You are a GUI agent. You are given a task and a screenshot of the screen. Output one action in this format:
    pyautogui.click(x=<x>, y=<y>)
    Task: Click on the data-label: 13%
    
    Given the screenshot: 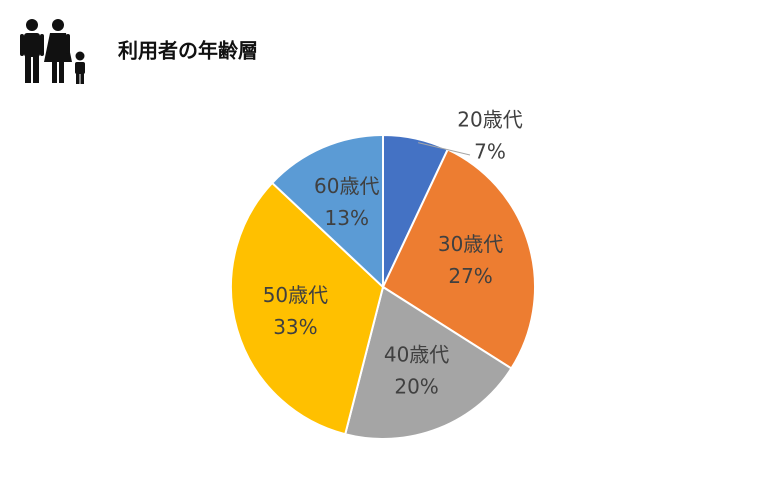 What is the action you would take?
    pyautogui.click(x=347, y=218)
    